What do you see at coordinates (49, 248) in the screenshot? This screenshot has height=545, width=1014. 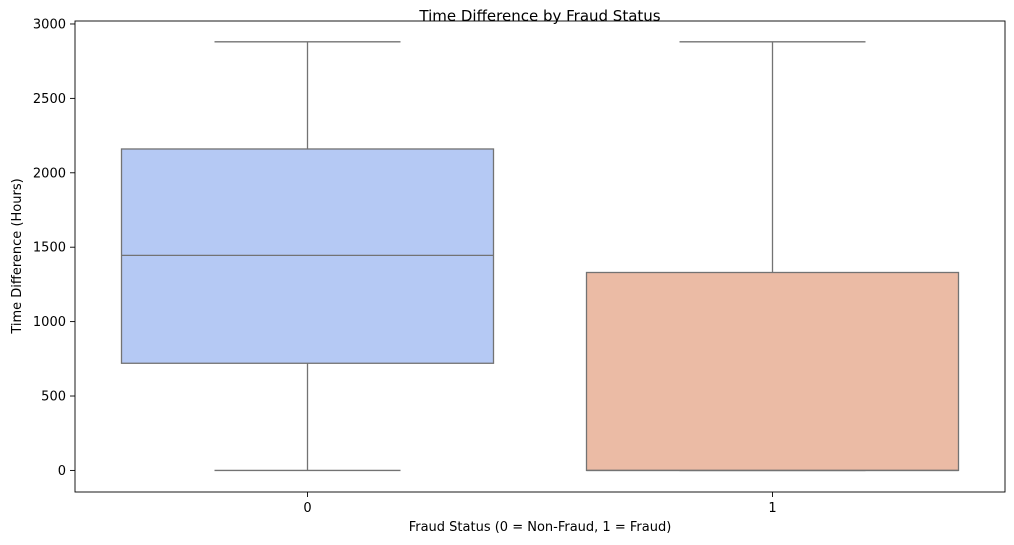 I see `y-tick-label: 1500` at bounding box center [49, 248].